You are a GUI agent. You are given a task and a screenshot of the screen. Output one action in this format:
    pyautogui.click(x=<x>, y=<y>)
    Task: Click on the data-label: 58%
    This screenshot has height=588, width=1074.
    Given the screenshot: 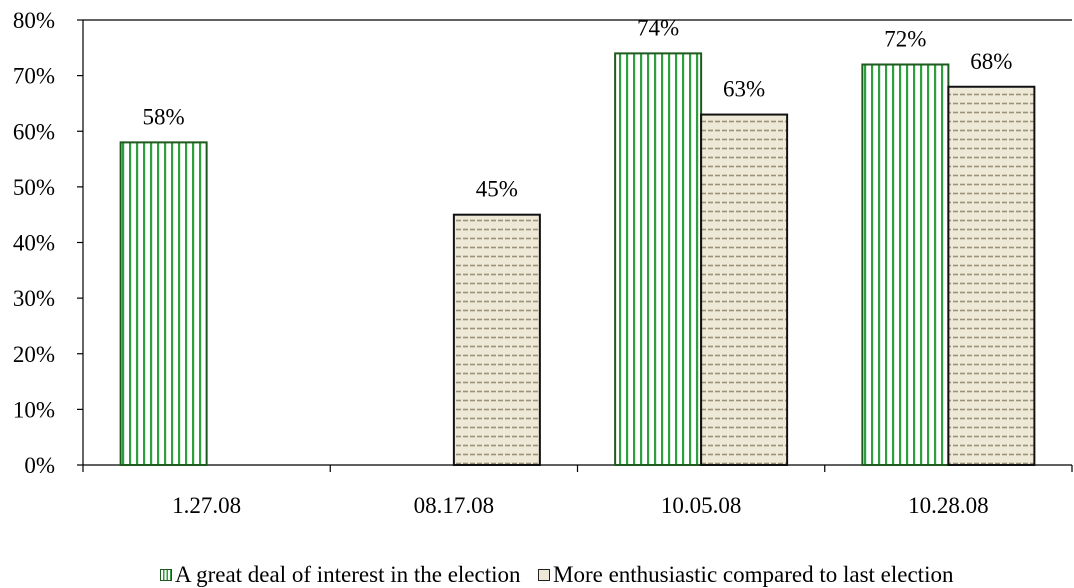 What is the action you would take?
    pyautogui.click(x=164, y=116)
    